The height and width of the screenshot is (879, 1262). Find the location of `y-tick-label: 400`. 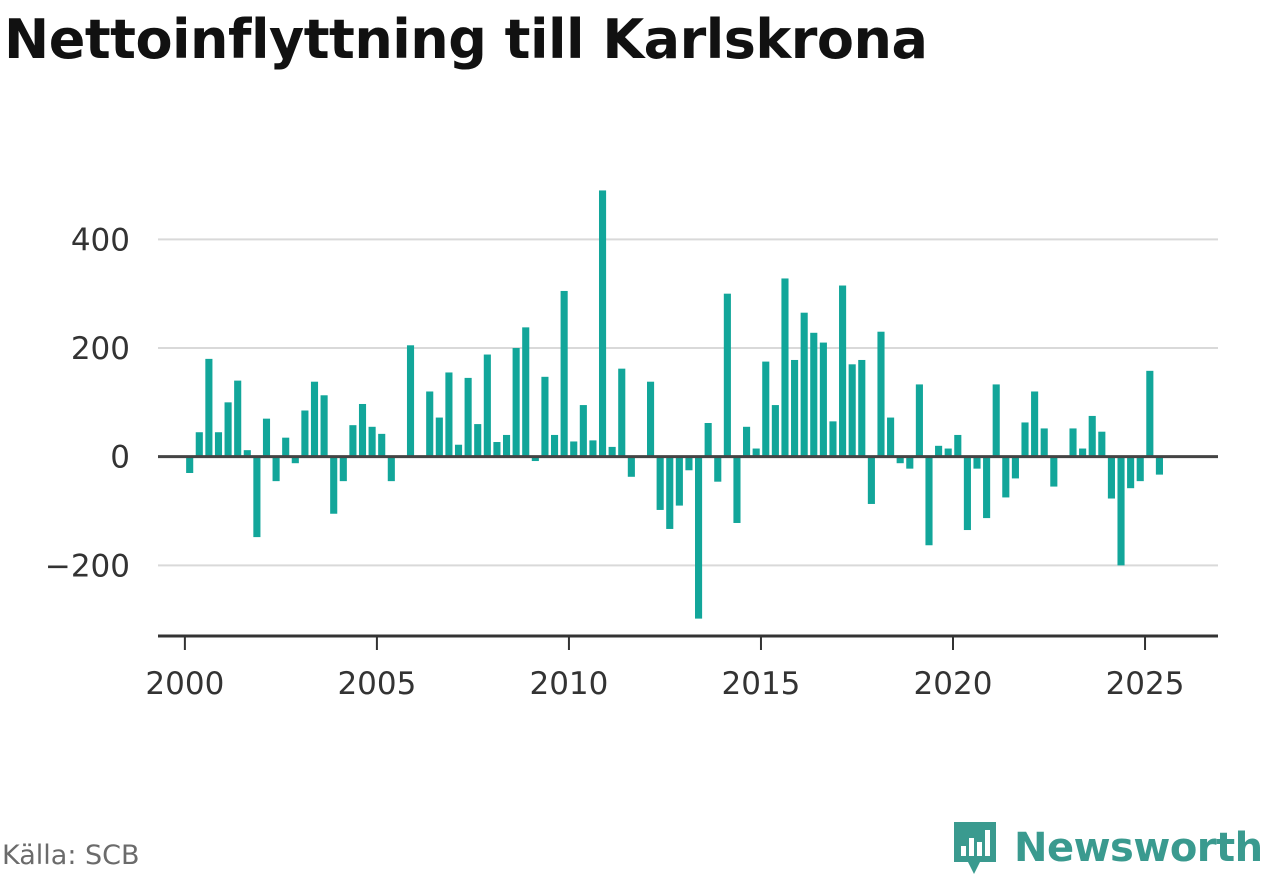

y-tick-label: 400 is located at coordinates (100, 240).